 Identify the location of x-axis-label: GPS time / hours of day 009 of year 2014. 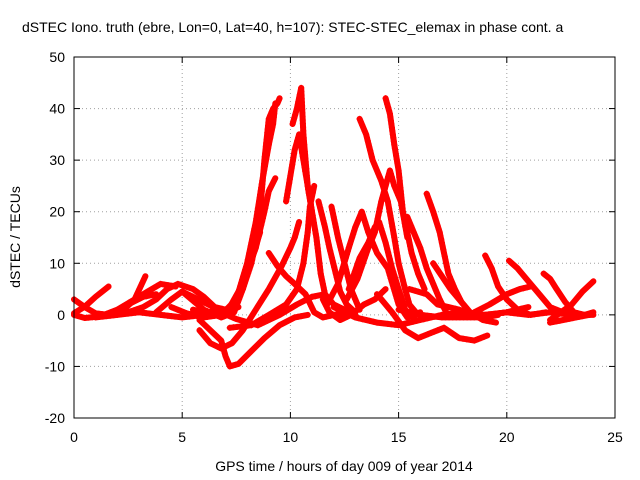
(344, 466).